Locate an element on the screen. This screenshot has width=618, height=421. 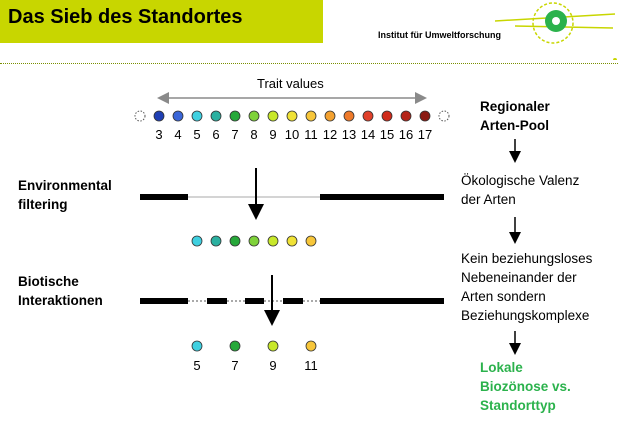
filter-bar-left is located at coordinates (164, 197).